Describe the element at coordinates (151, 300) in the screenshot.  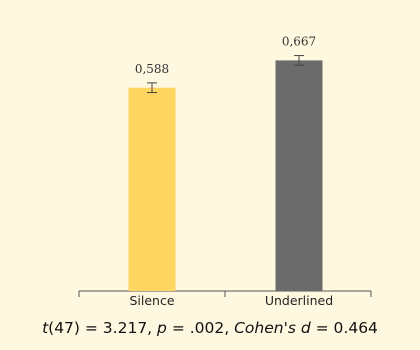
I see `category-label-silence: Silence` at that location.